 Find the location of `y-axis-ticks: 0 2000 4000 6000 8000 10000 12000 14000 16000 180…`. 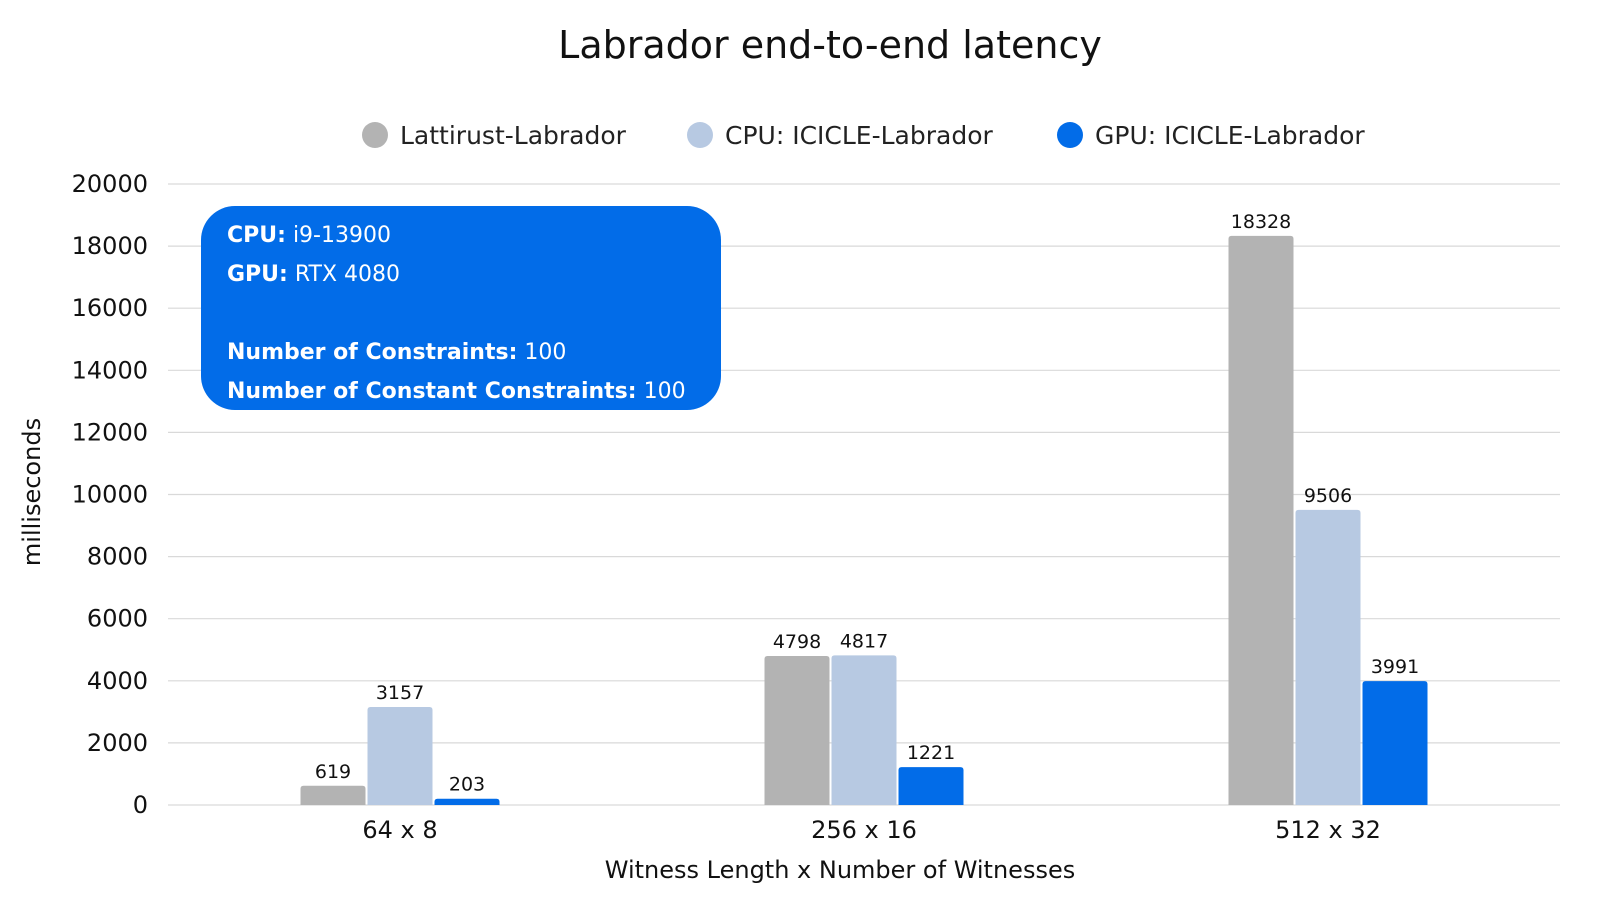

y-axis-ticks: 0 2000 4000 6000 8000 10000 12000 14000 16000 180… is located at coordinates (110, 494).